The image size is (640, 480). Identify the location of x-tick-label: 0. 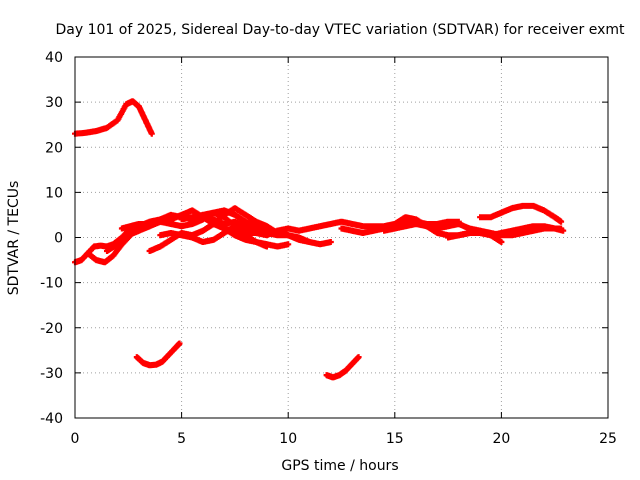
(75, 439).